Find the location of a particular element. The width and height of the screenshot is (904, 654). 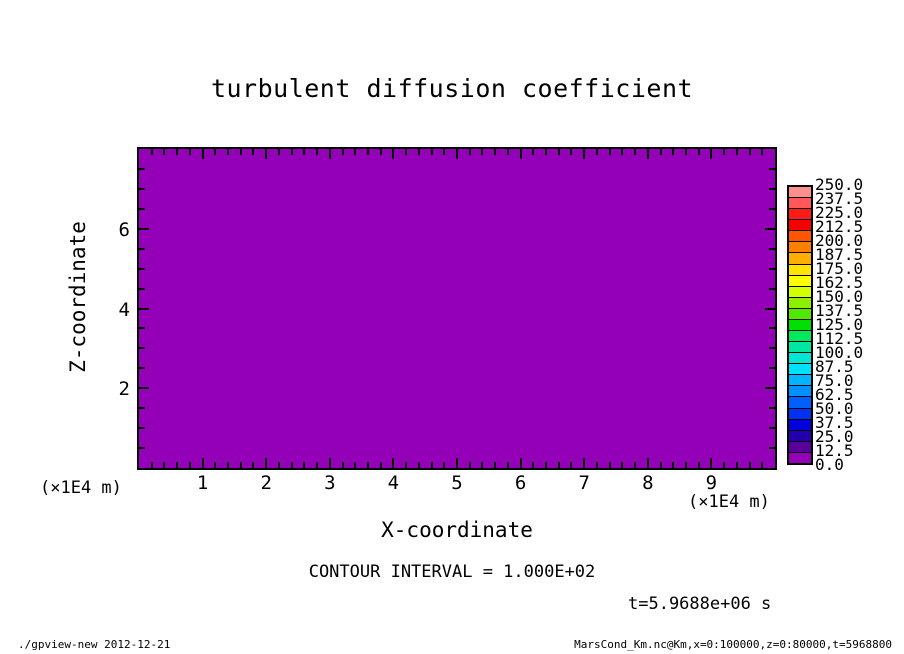

colorbar-label: 200.0 is located at coordinates (839, 240).